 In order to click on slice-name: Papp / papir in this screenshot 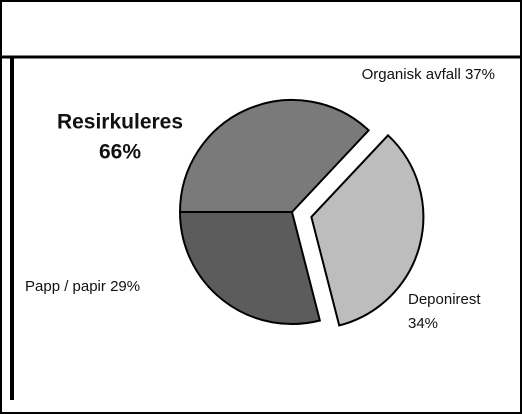, I will do `click(65, 286)`.